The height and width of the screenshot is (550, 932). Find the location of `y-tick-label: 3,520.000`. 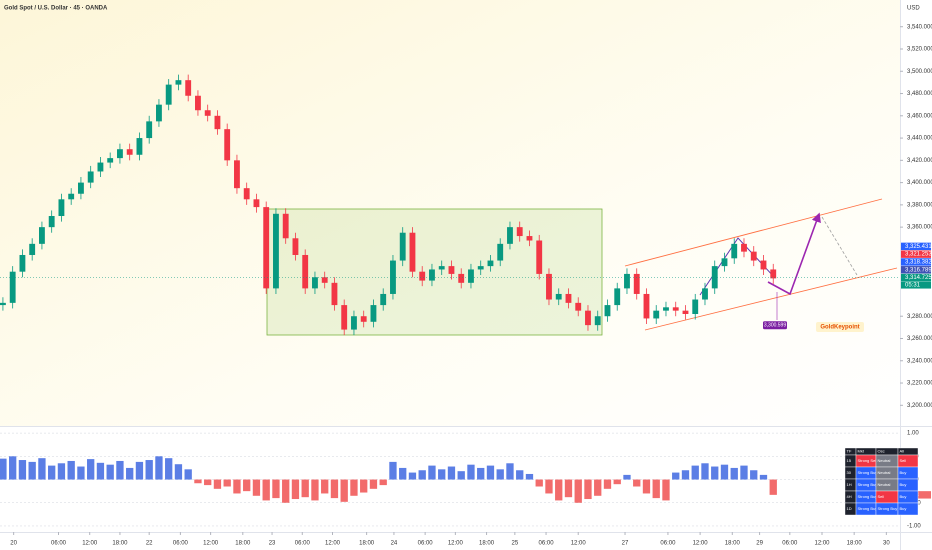

y-tick-label: 3,520.000 is located at coordinates (919, 50).